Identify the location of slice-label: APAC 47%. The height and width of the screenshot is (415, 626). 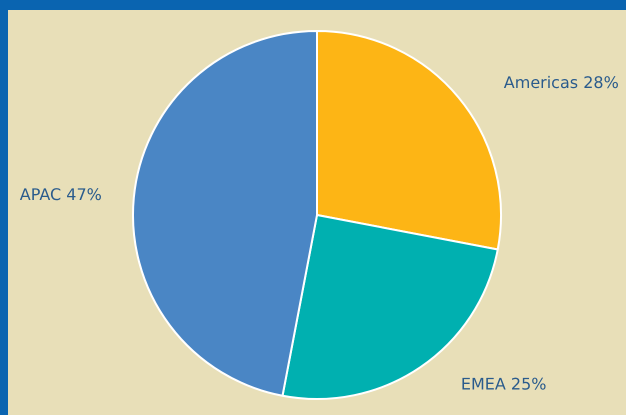
(61, 194).